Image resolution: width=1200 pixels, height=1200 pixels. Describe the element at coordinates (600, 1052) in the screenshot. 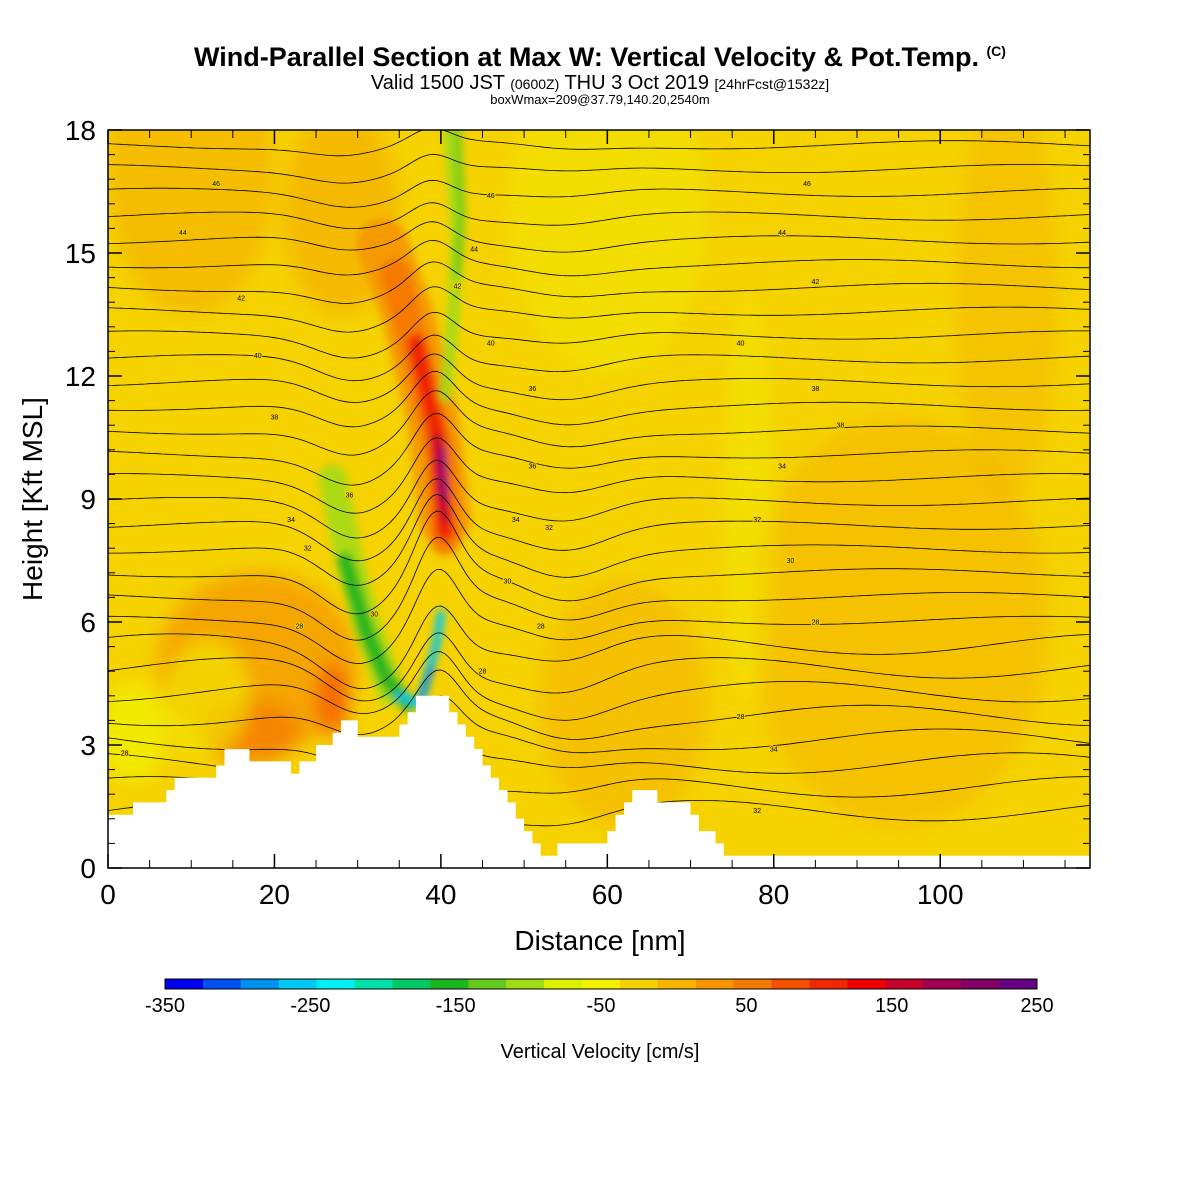

I see `colorbar-label: Vertical Velocity [cm/s]` at that location.